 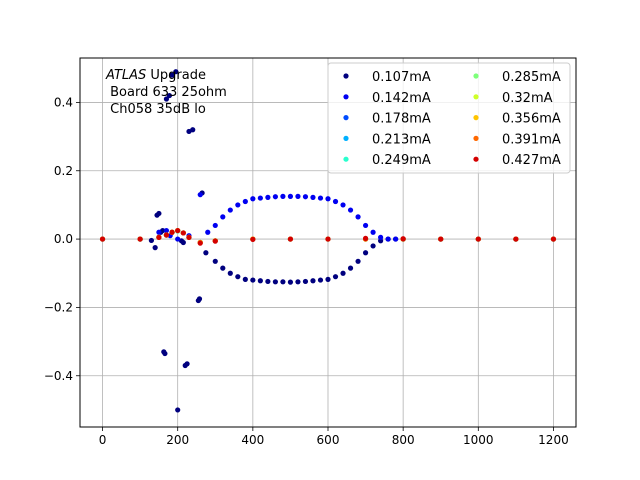 What do you see at coordinates (125, 75) in the screenshot?
I see `annotation-atlas: ATLAS` at bounding box center [125, 75].